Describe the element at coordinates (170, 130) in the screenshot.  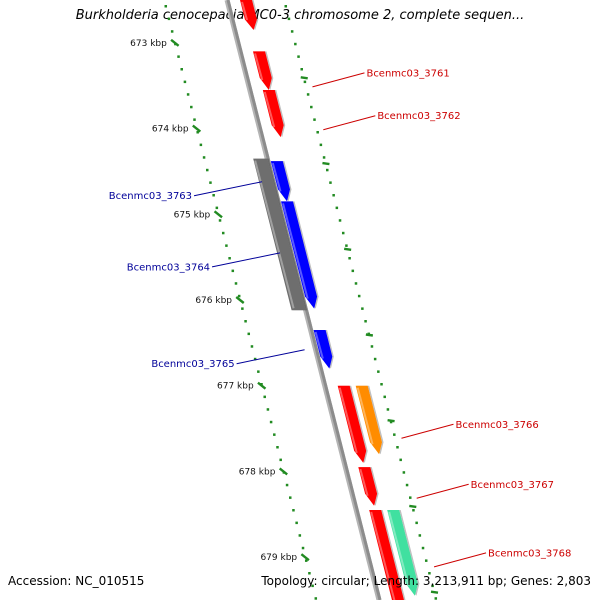
I see `kbp-tick-label: 674 kbp` at that location.